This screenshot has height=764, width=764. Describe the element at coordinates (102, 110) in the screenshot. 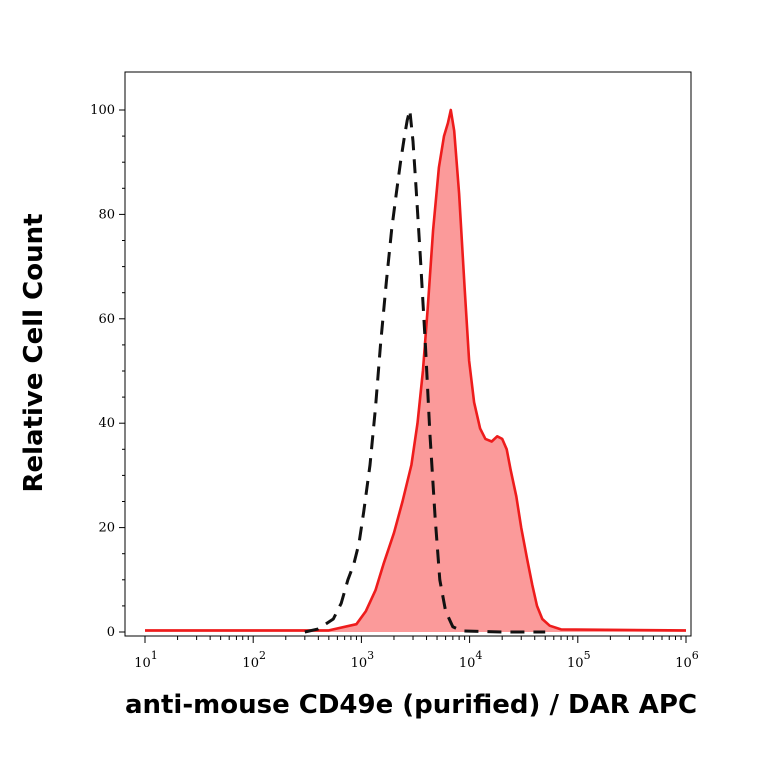

I see `y-tick-label: 100` at that location.